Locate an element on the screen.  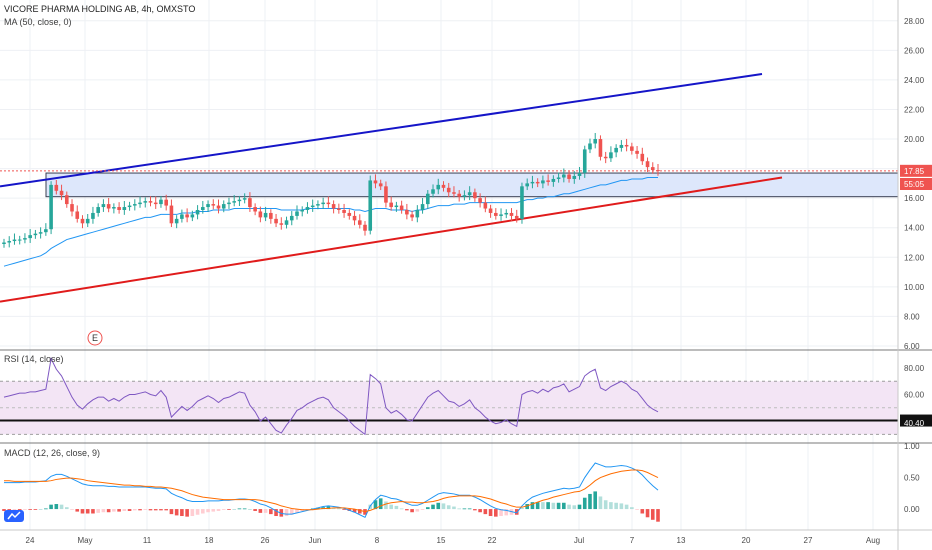
last-price-badge: 17.85 is located at coordinates (916, 170).